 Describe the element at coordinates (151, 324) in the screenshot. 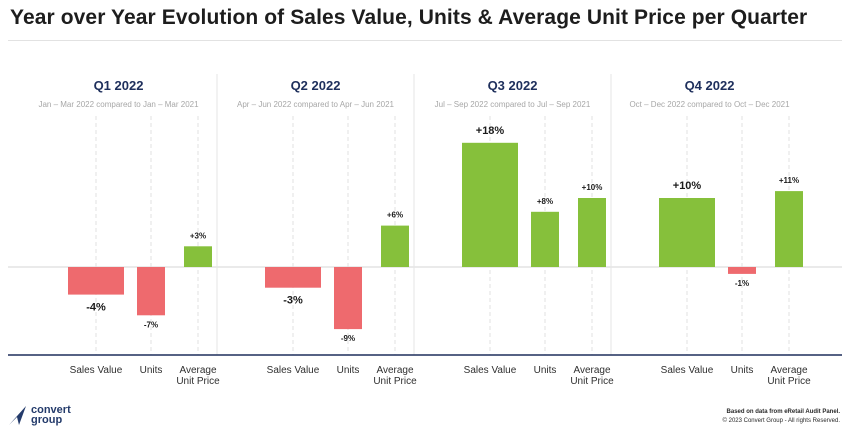

I see `data-label: -7%` at that location.